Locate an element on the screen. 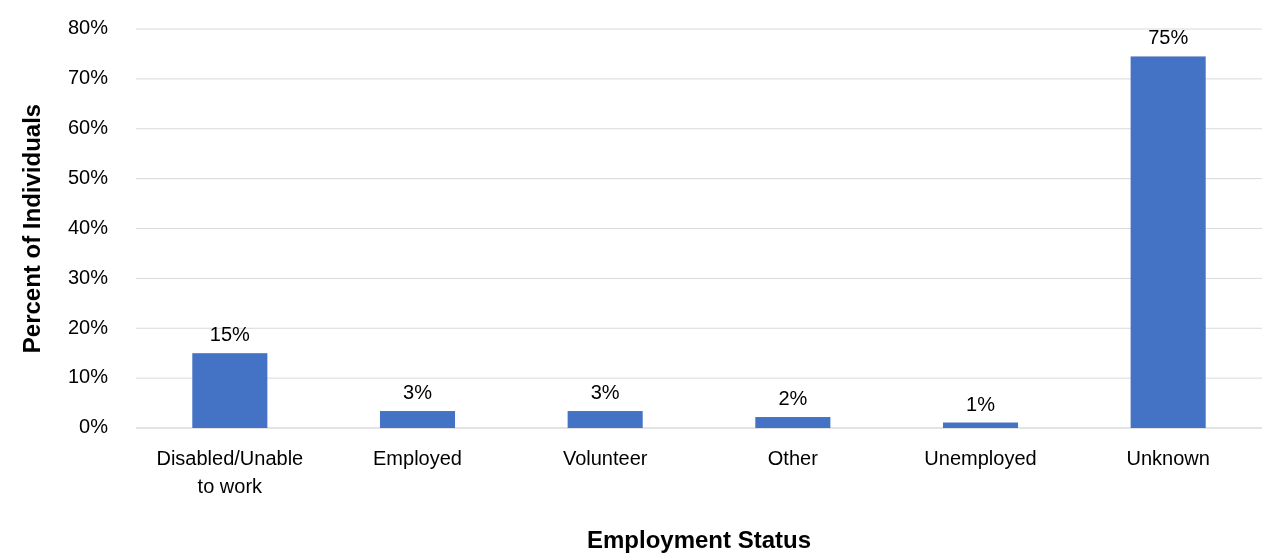 The width and height of the screenshot is (1280, 556). x-tick-label: Volunteer is located at coordinates (605, 458).